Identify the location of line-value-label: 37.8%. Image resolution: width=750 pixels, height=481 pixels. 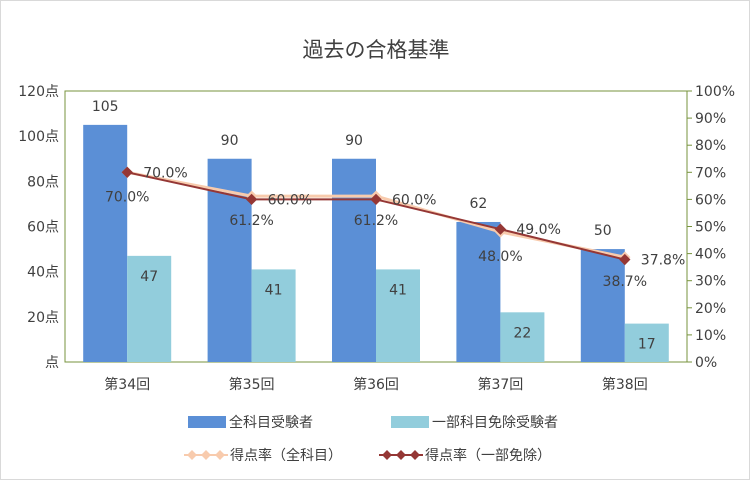
(663, 261).